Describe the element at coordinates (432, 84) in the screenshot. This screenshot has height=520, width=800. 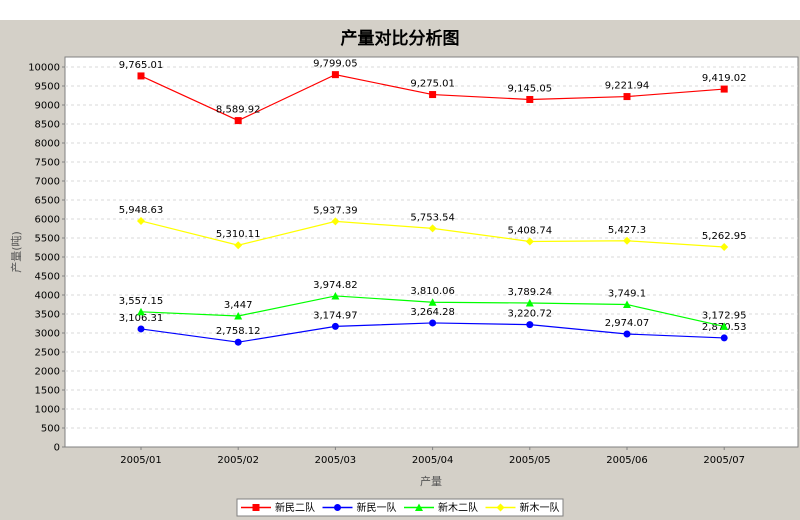
I see `data-label: 9,275.01` at that location.